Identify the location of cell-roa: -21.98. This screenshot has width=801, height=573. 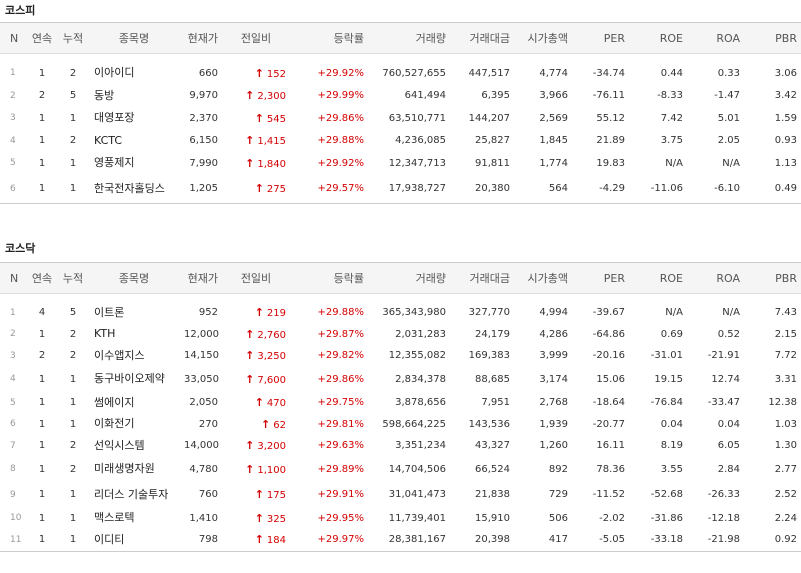
(715, 540).